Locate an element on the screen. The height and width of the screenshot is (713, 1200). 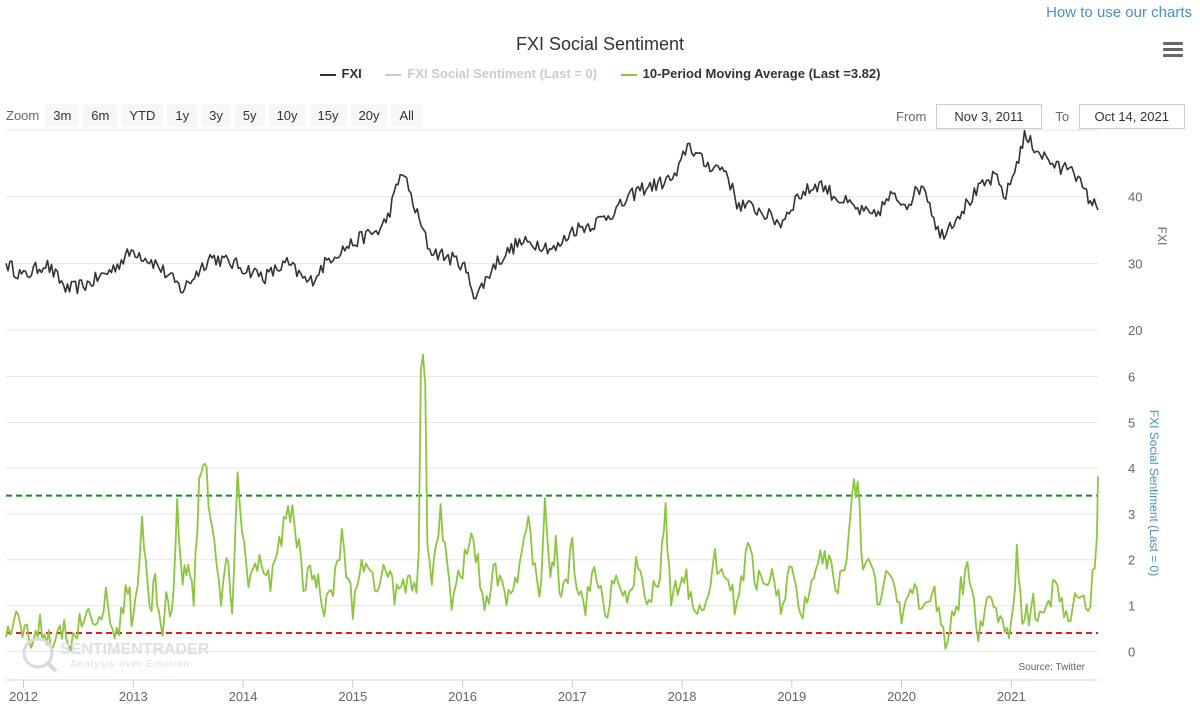
date-range: From Nov 3, 2011 To Oct 14, 2021 is located at coordinates (1040, 116).